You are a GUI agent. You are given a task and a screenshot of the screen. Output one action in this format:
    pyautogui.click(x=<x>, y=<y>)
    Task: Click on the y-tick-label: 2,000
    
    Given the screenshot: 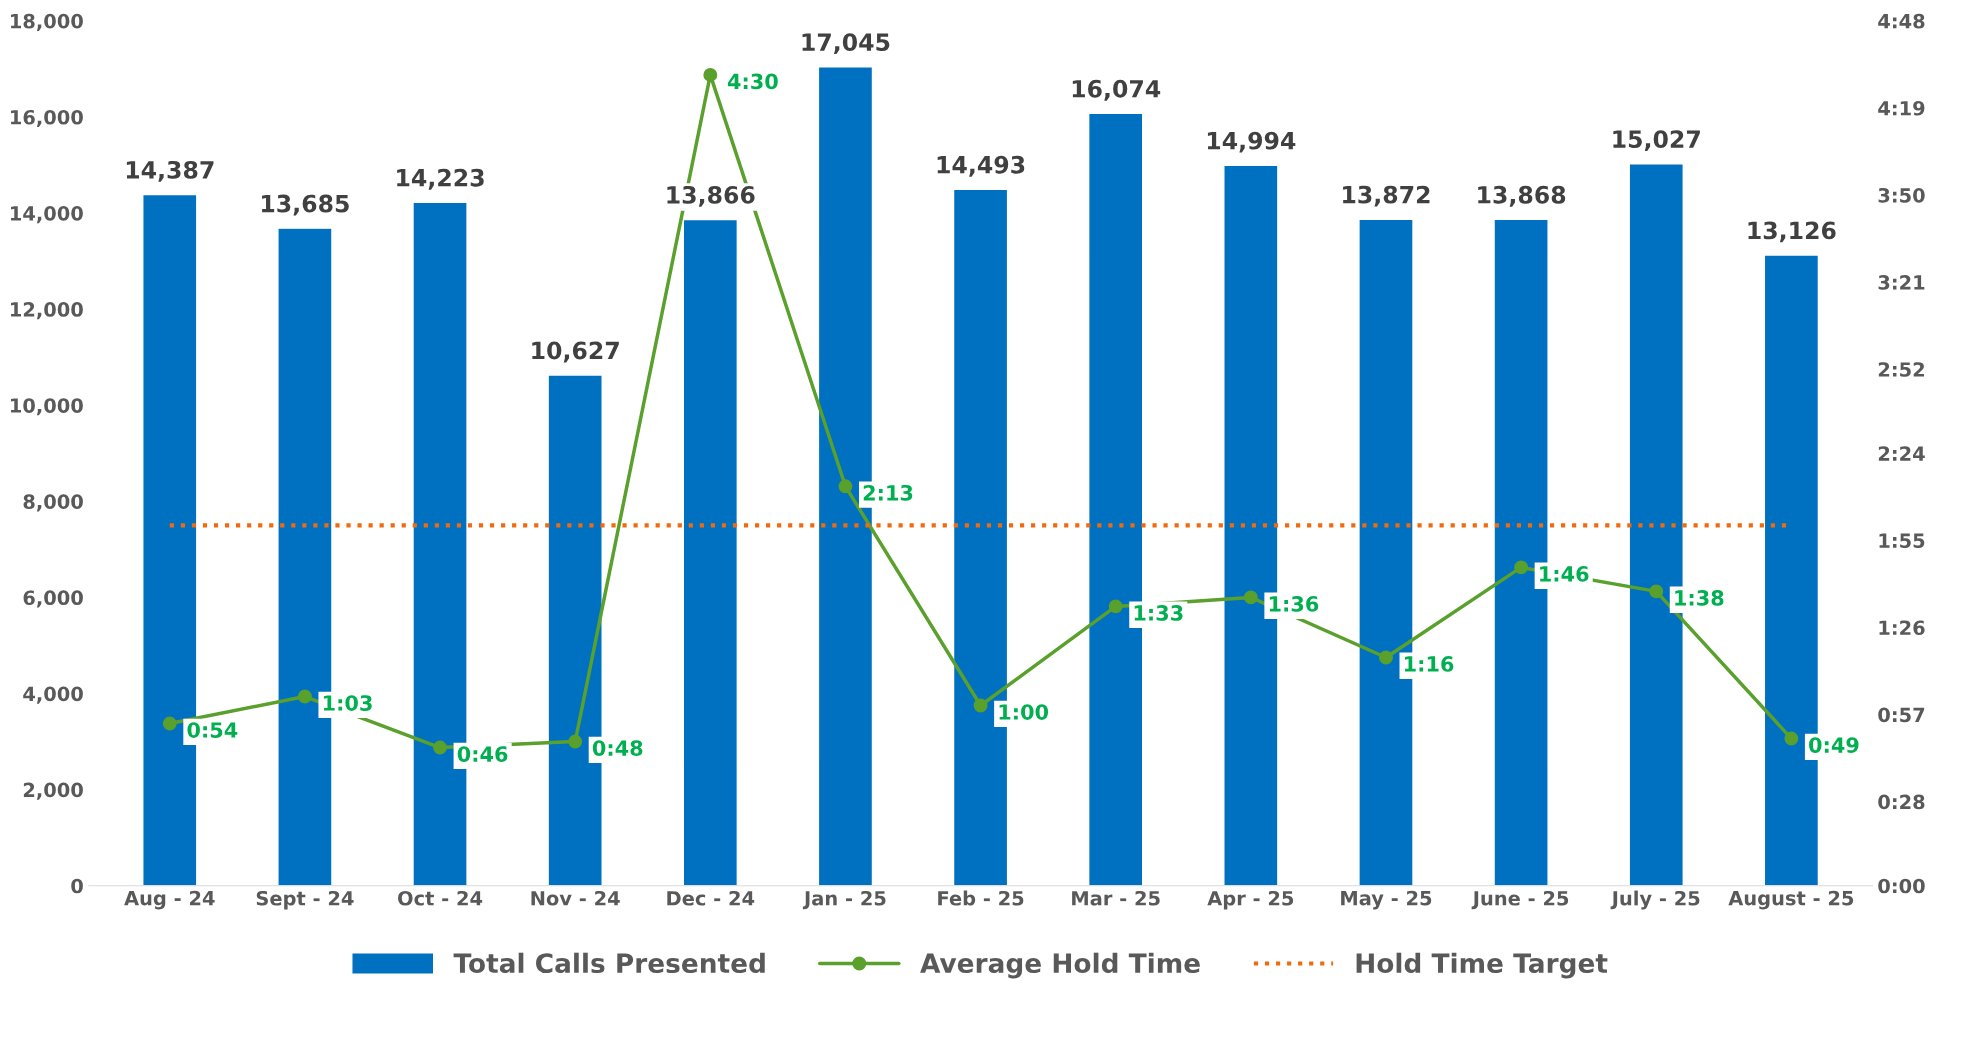 What is the action you would take?
    pyautogui.click(x=53, y=791)
    